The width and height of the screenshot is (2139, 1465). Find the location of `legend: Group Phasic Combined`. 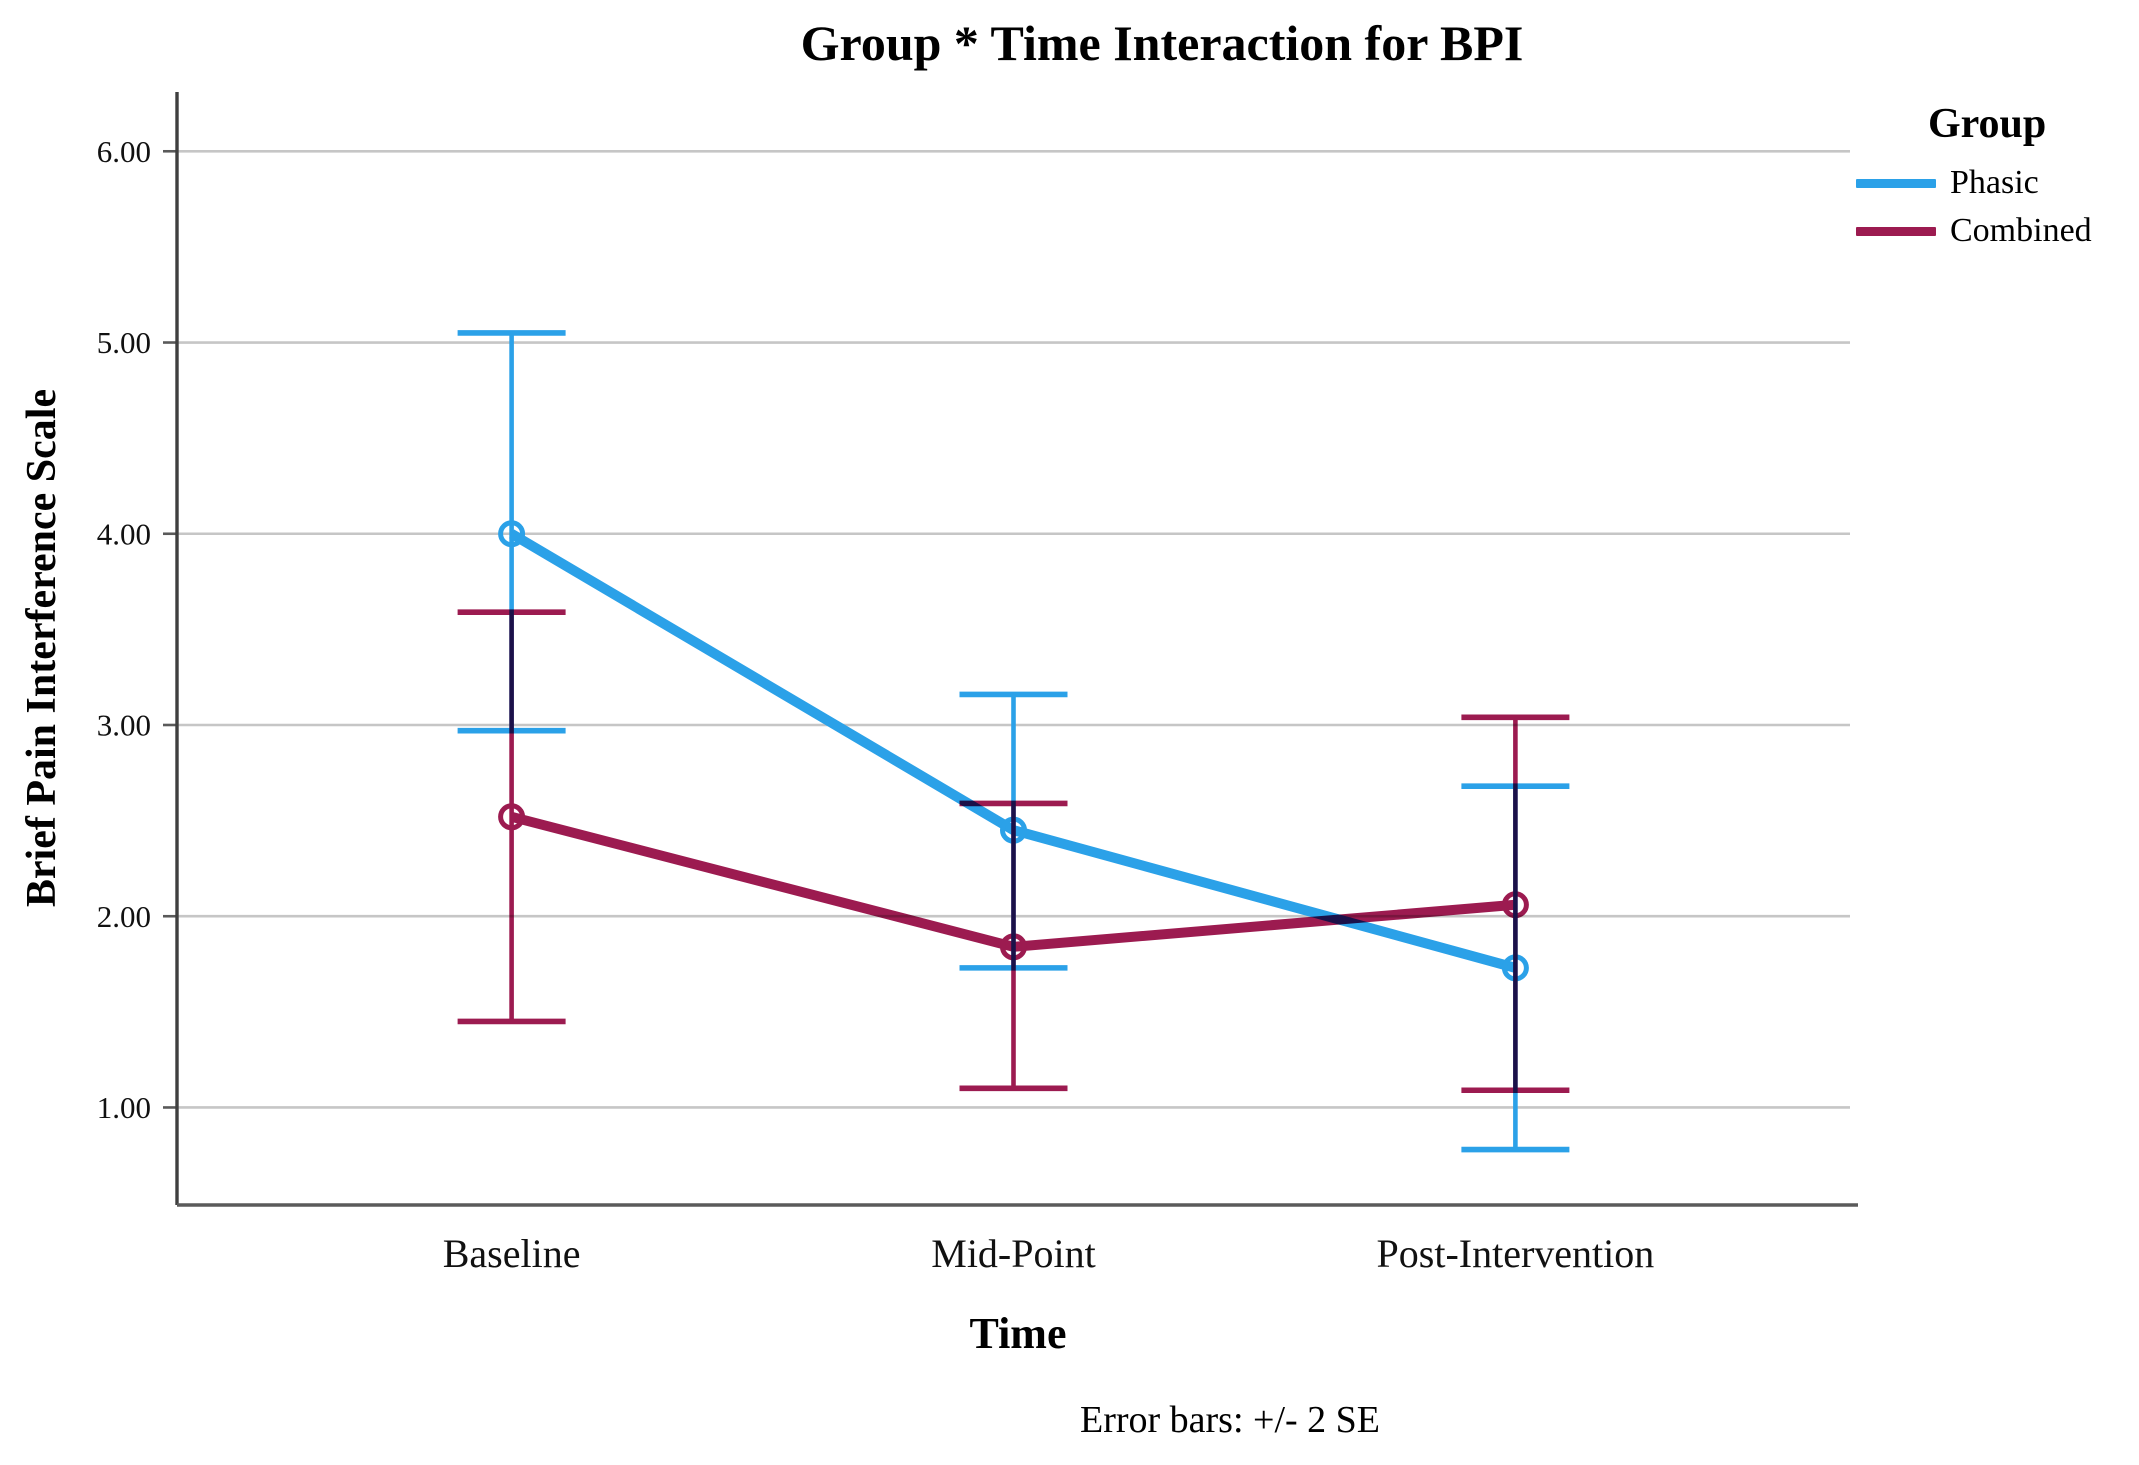

legend: Group Phasic Combined is located at coordinates (1996, 181).